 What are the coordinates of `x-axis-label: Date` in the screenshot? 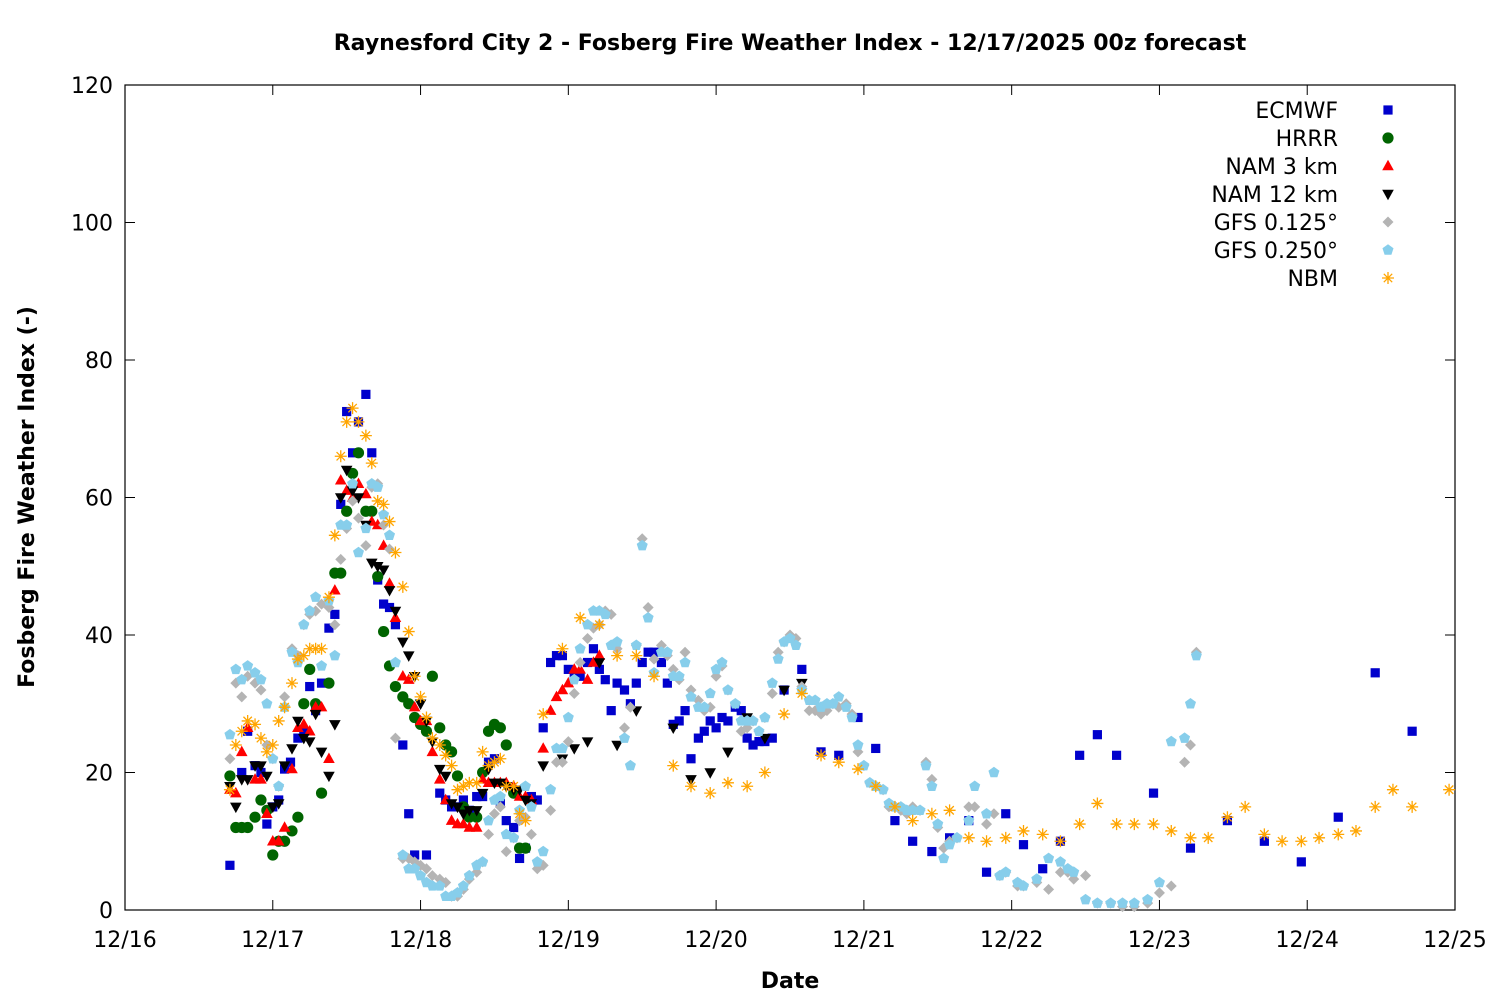 It's located at (790, 981).